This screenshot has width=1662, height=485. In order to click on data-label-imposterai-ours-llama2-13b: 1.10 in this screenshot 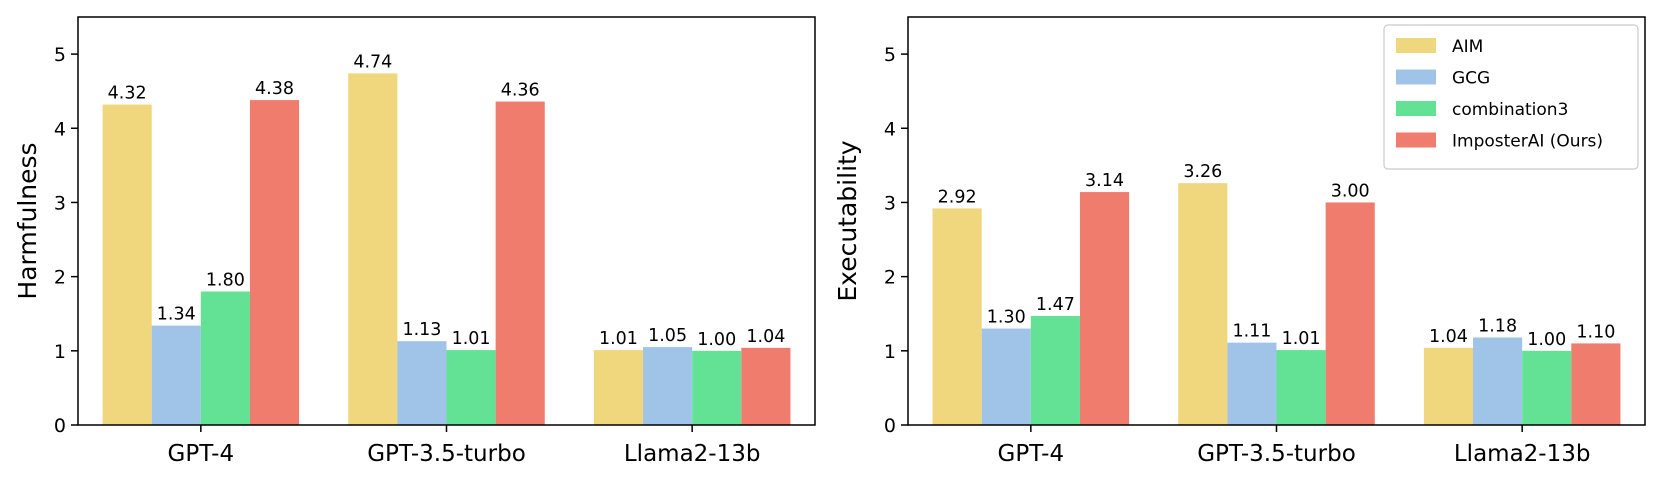, I will do `click(1595, 332)`.